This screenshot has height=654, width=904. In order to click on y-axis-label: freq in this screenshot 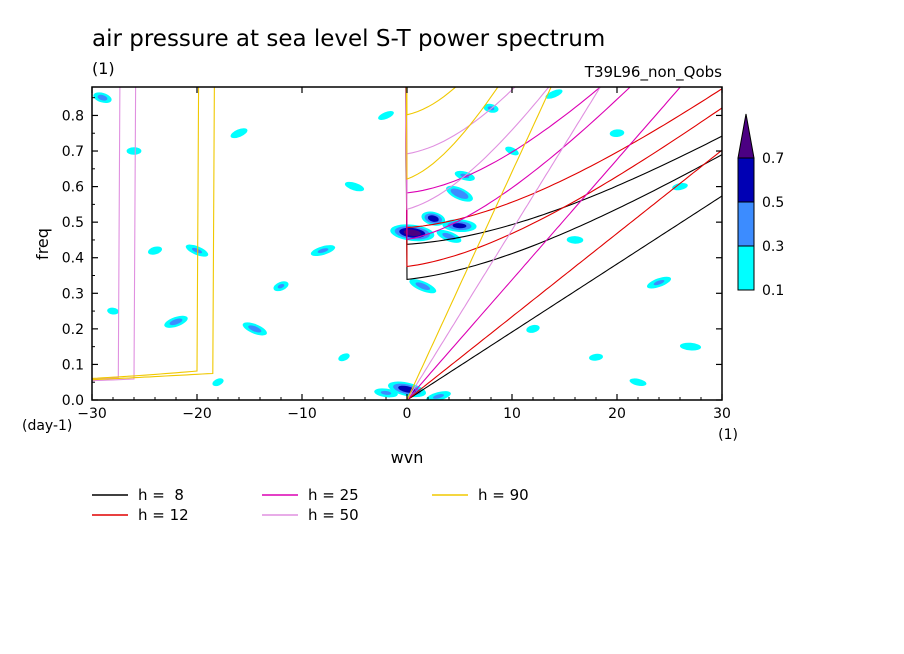, I will do `click(42, 244)`.